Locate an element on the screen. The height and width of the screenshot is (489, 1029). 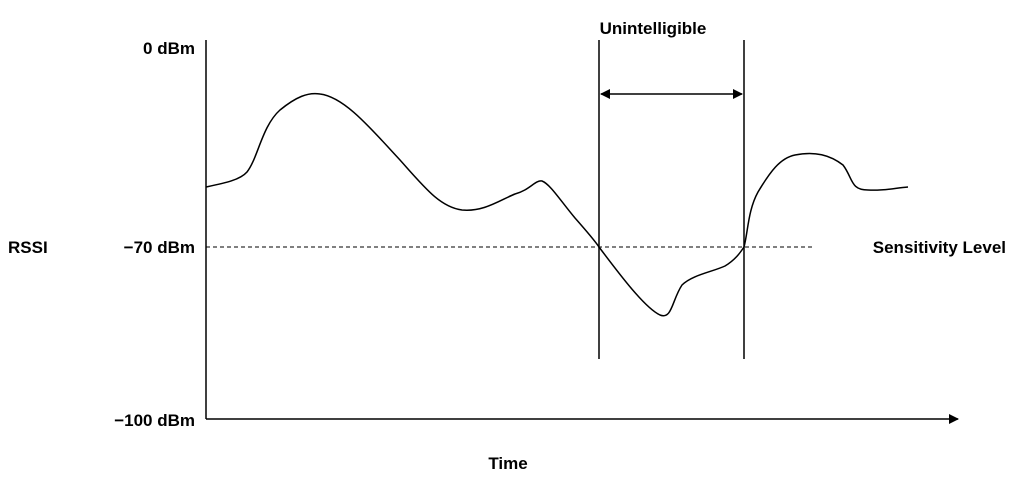
y-axis-threshold-tick-label: −70 dBm is located at coordinates (159, 247).